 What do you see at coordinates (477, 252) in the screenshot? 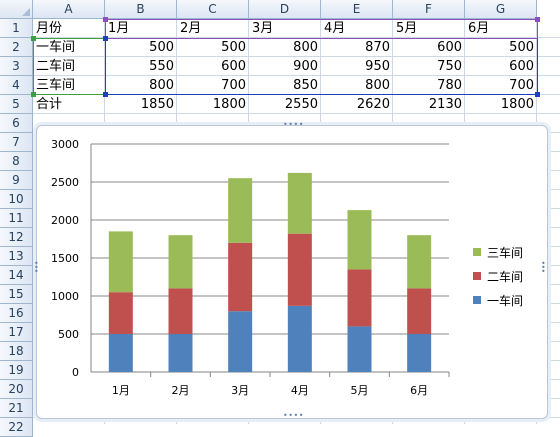
I see `legend-swatch` at bounding box center [477, 252].